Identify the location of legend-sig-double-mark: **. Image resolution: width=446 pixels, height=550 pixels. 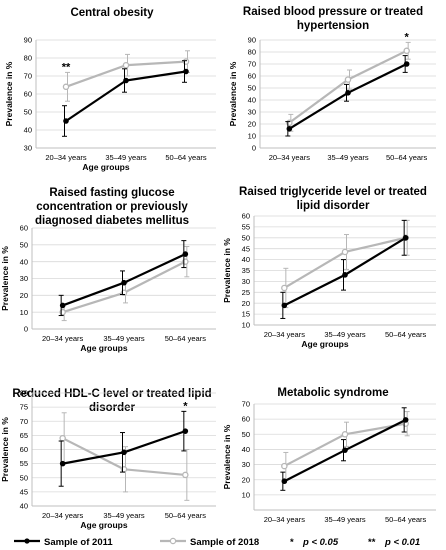
(372, 542).